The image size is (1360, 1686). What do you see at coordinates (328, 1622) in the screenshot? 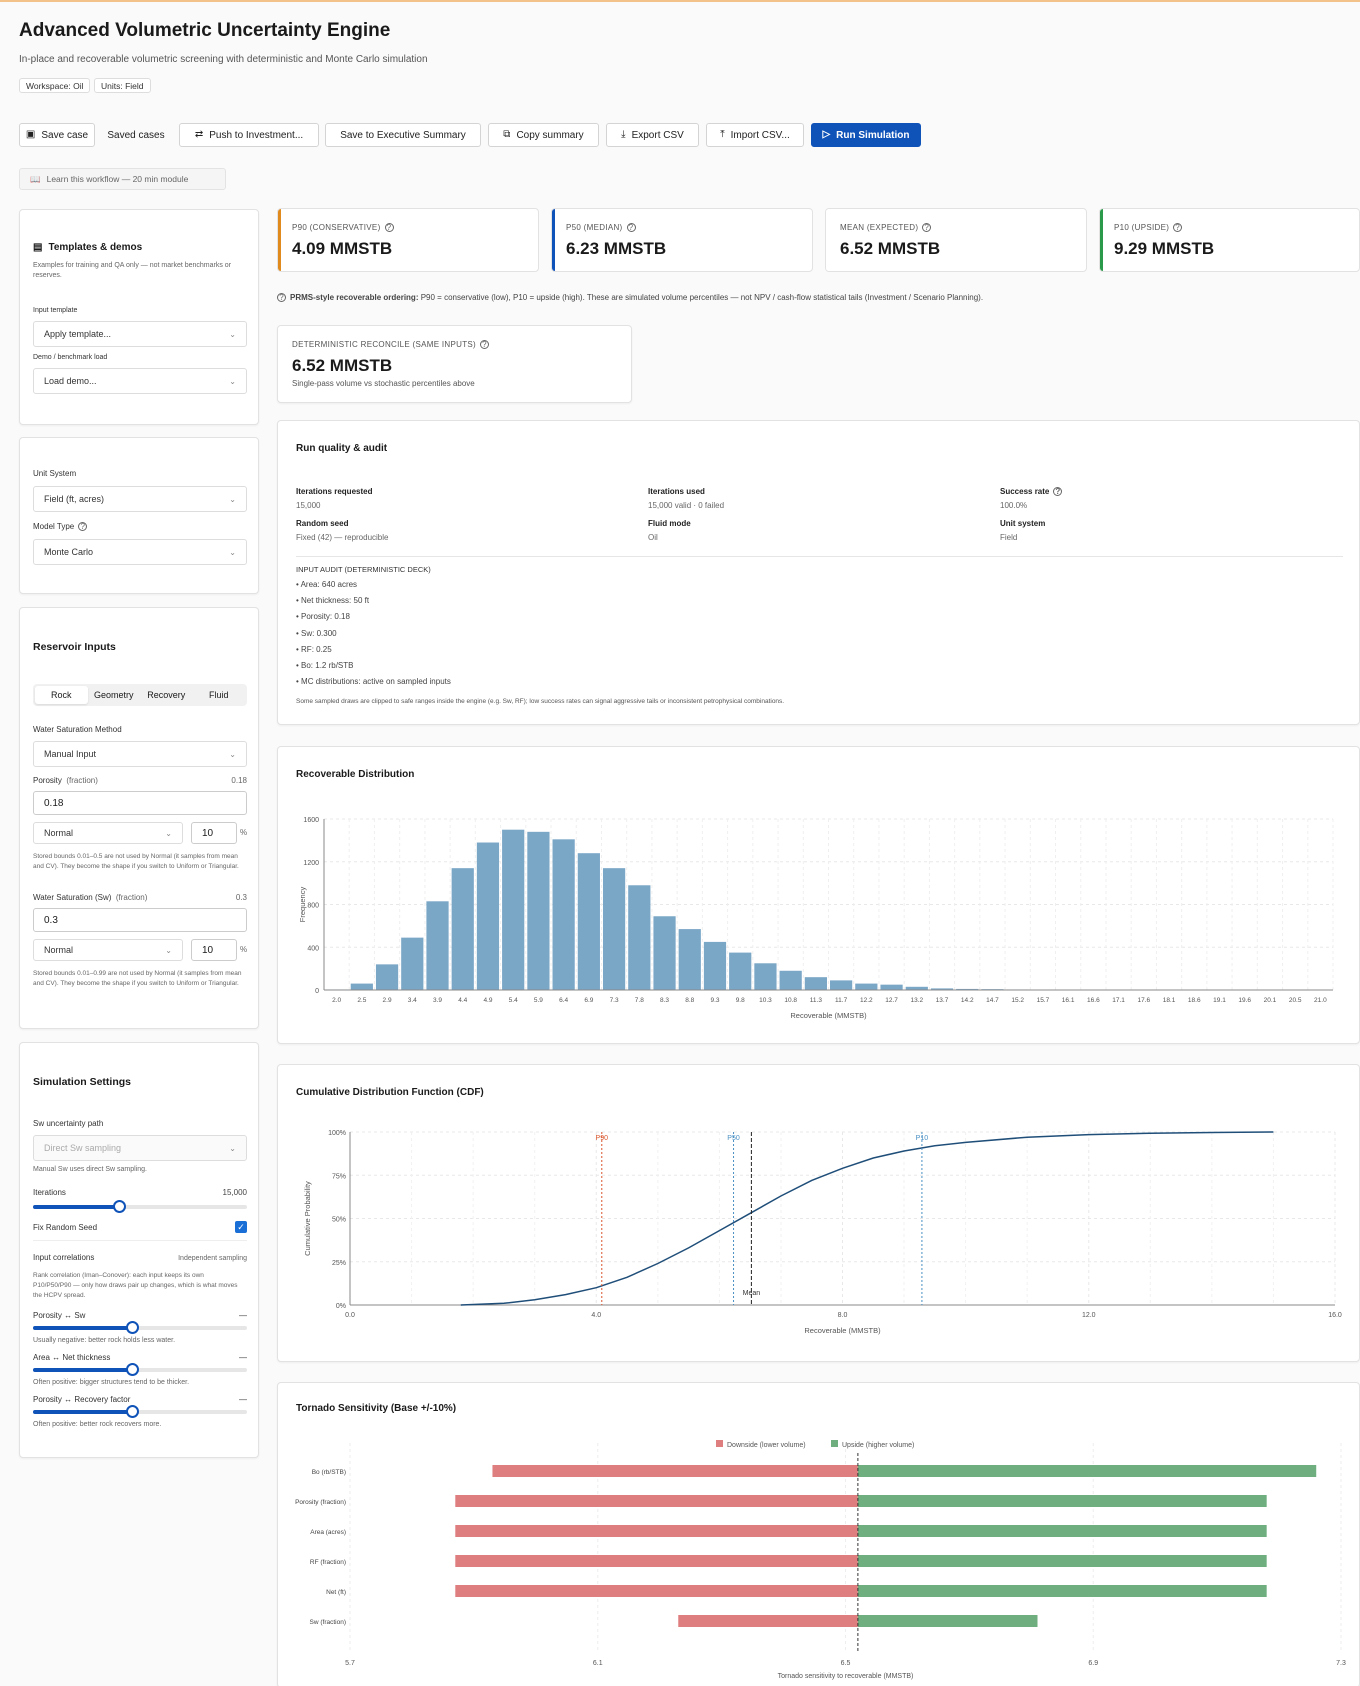
I see `tornado-label: Sw (fraction)` at bounding box center [328, 1622].